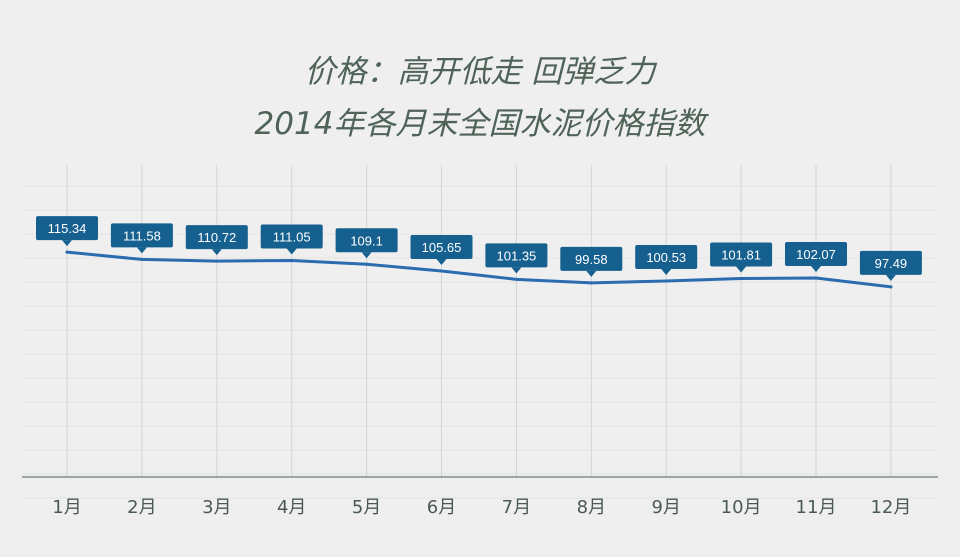 This screenshot has height=557, width=960. I want to click on data-label: 105.65, so click(442, 247).